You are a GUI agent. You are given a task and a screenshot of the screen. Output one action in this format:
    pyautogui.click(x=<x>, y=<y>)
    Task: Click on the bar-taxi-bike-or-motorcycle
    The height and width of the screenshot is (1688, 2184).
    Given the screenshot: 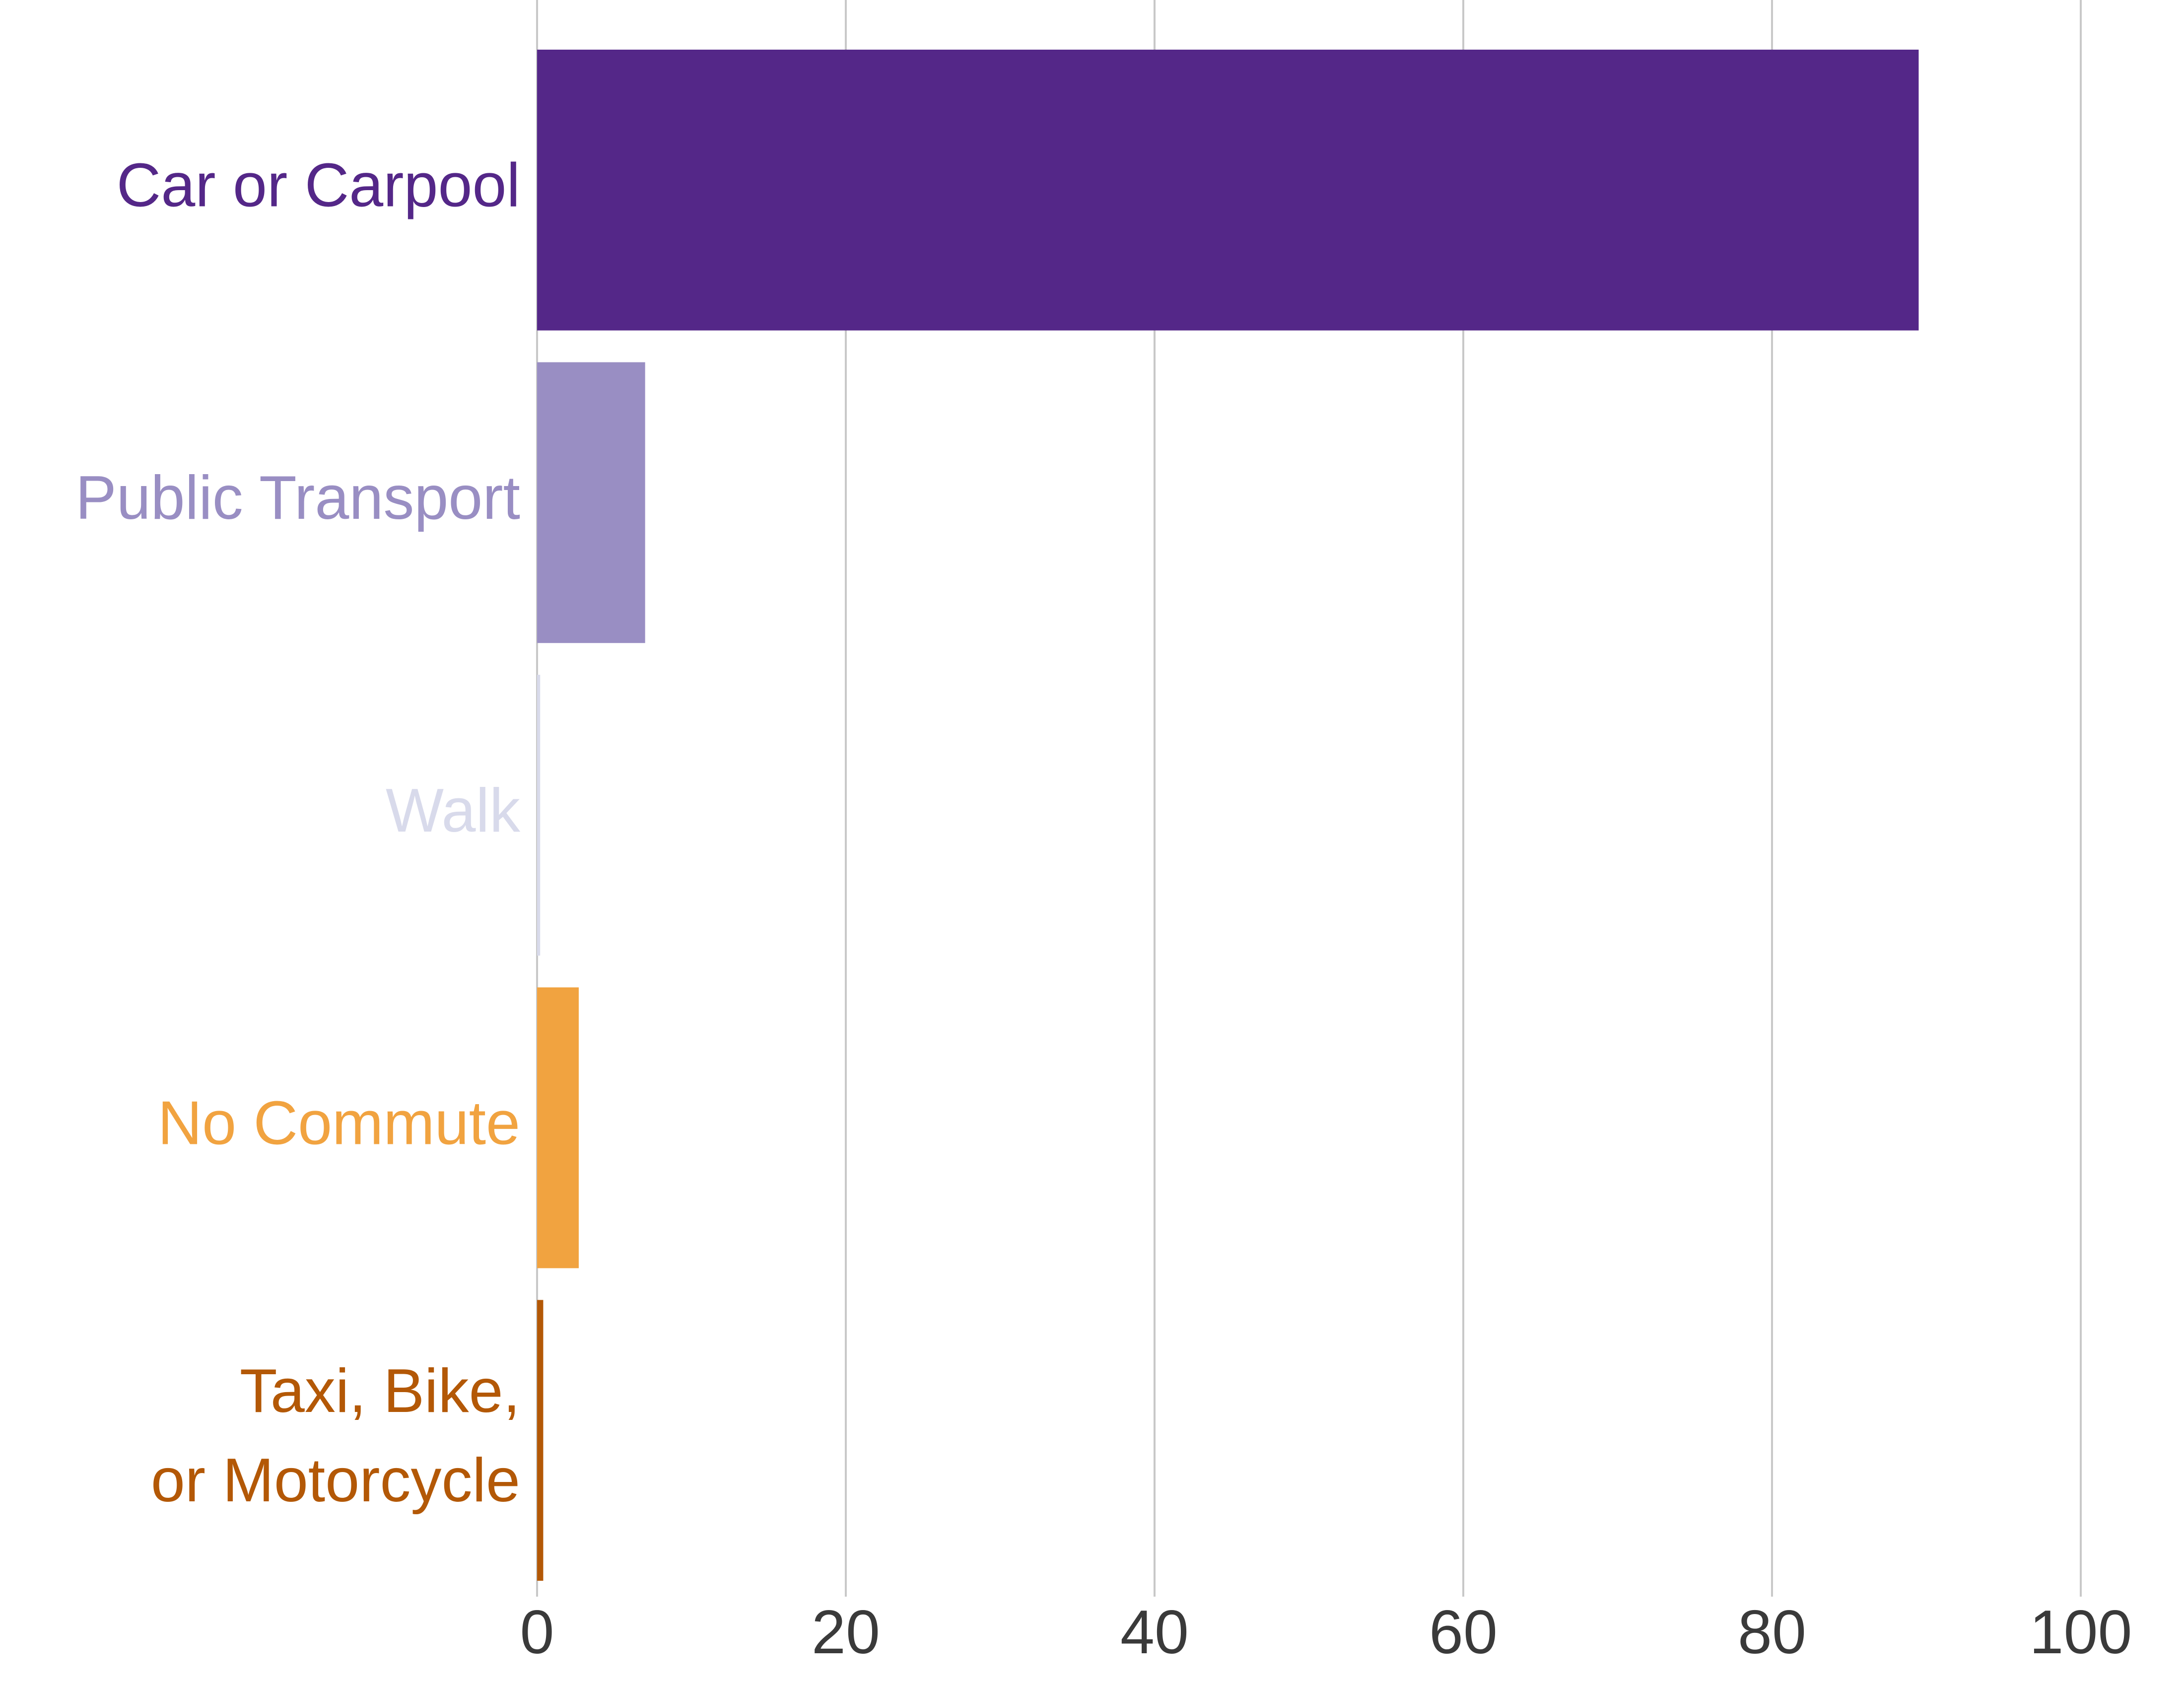 What is the action you would take?
    pyautogui.click(x=540, y=1440)
    